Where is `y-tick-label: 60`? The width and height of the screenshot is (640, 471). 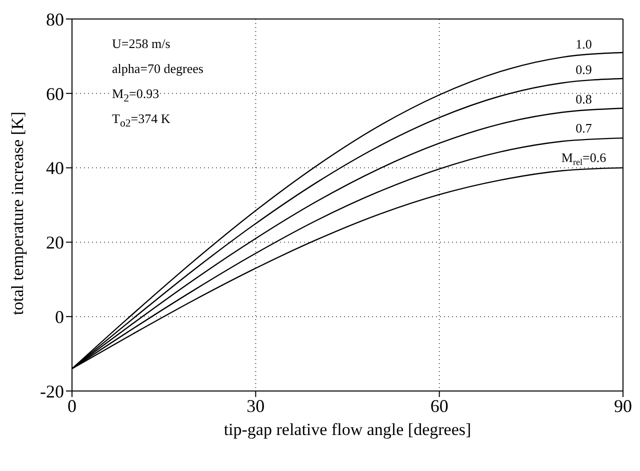
y-tick-label: 60 is located at coordinates (55, 94).